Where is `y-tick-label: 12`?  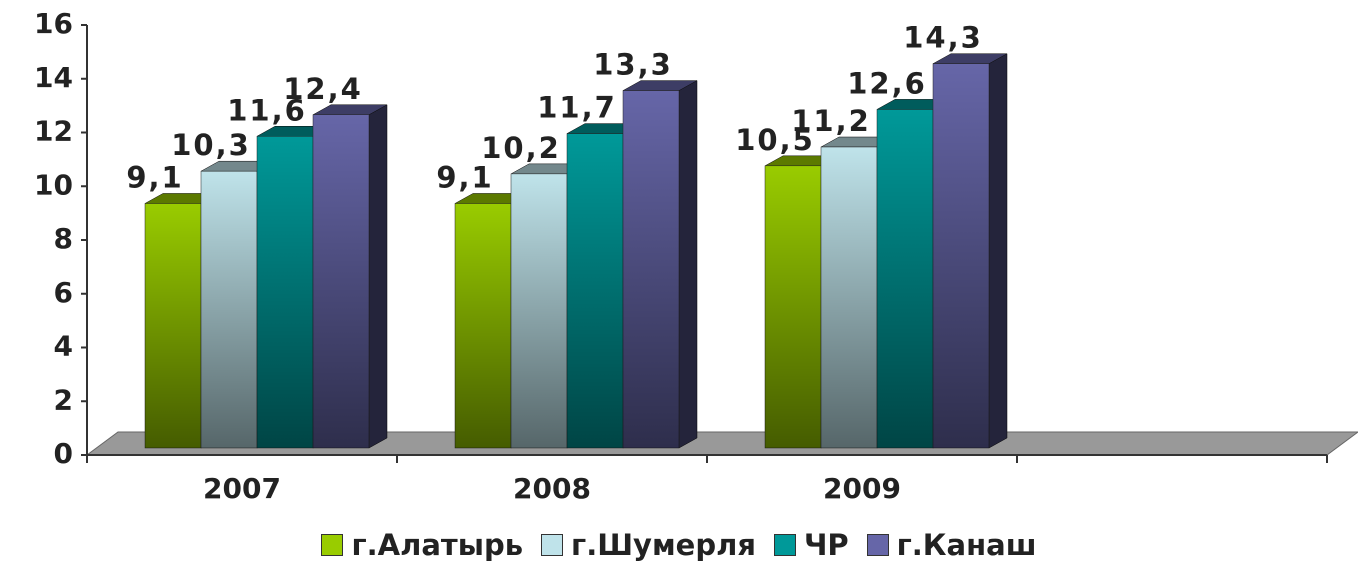 y-tick-label: 12 is located at coordinates (53, 131).